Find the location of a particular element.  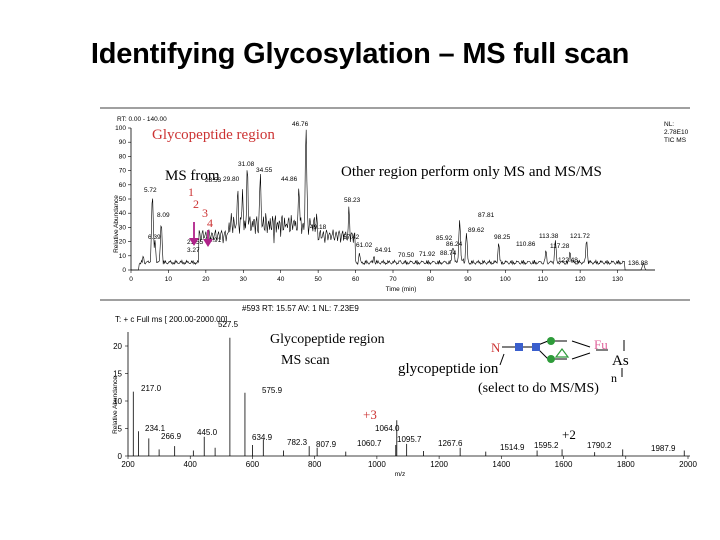

peak-label: 121.72 is located at coordinates (580, 236).